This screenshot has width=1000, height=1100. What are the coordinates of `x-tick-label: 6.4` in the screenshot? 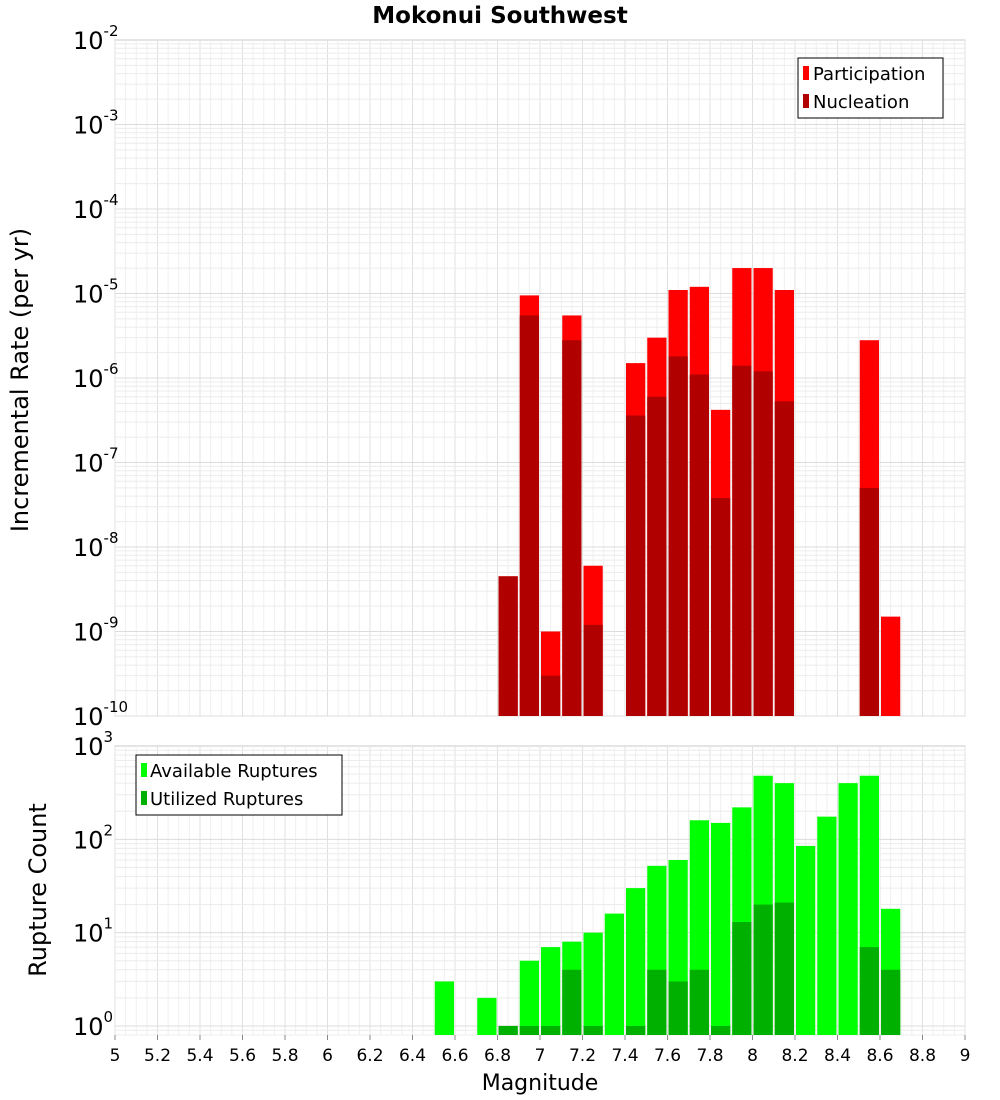 It's located at (412, 1056).